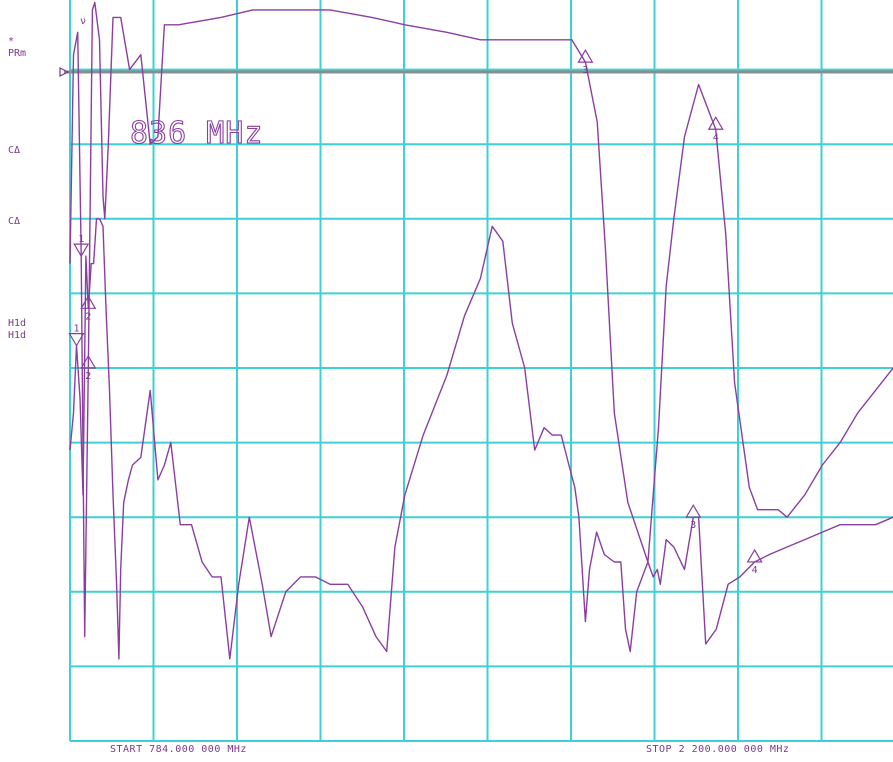  I want to click on hold-label-1: H1d, so click(17, 323).